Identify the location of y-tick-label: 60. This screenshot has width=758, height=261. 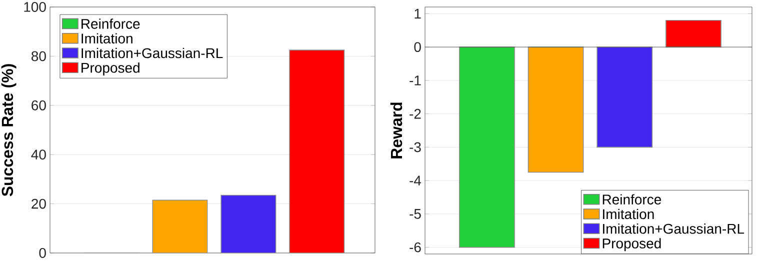
(39, 105).